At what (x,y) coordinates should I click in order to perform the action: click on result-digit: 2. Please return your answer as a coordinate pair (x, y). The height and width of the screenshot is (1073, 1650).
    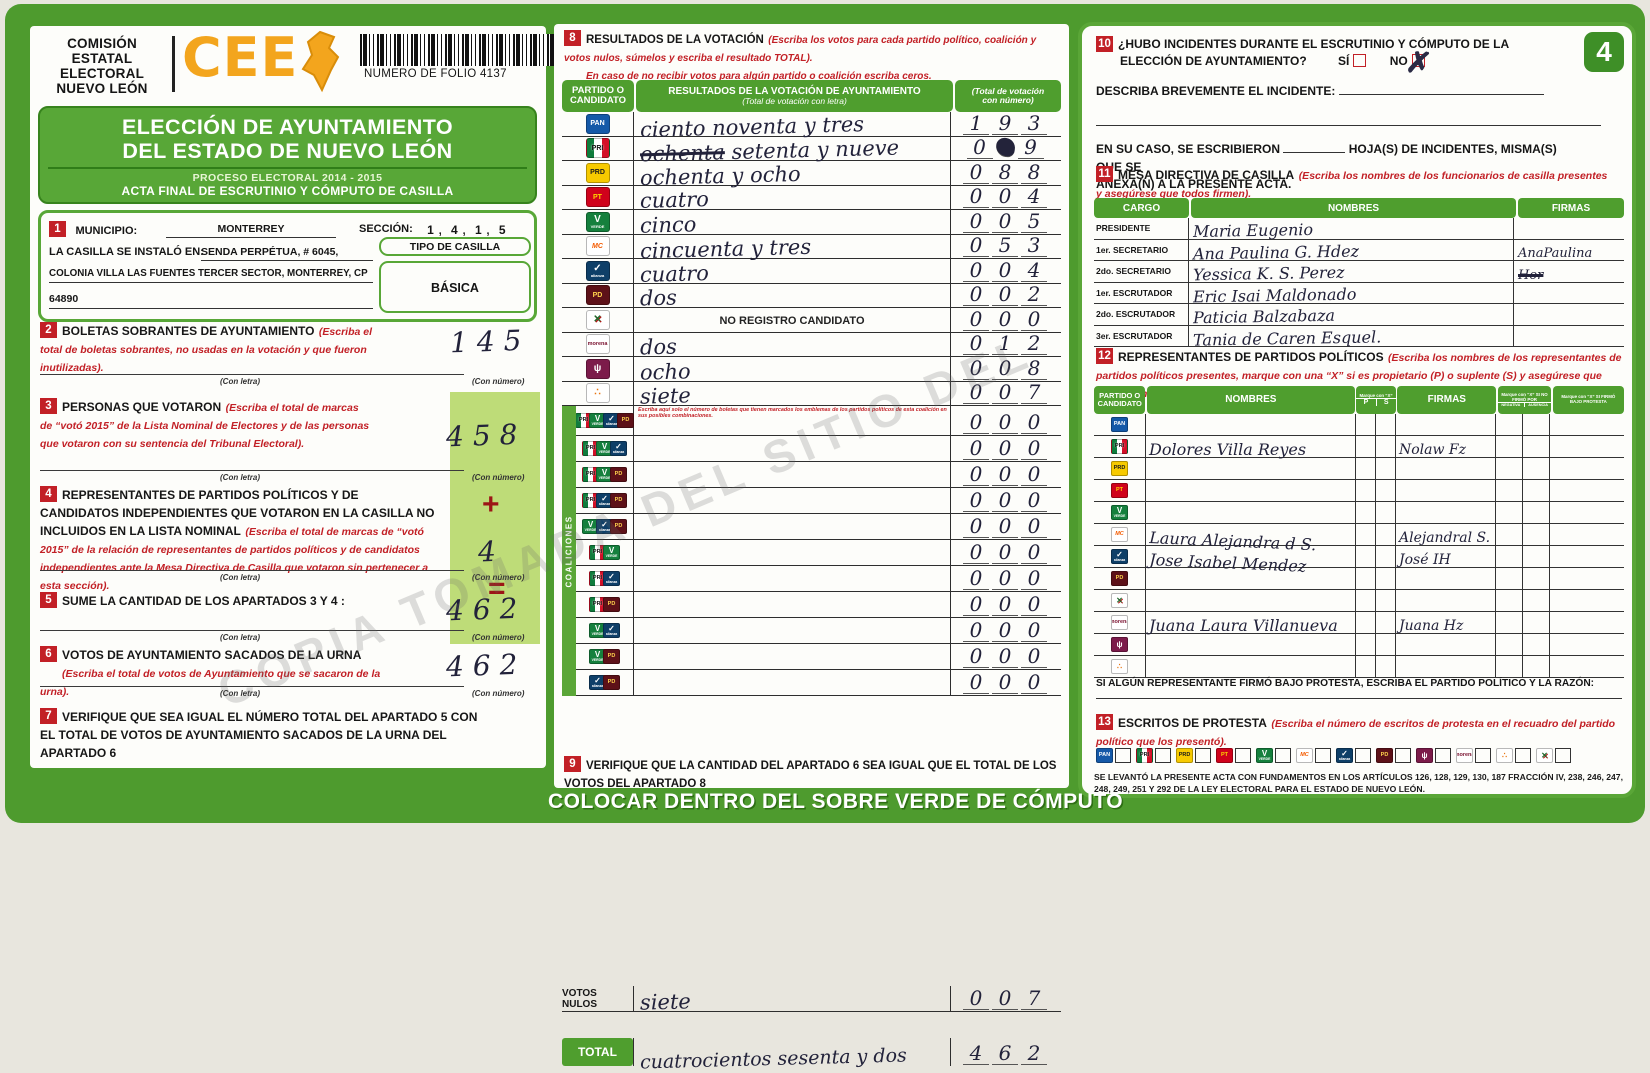
    Looking at the image, I should click on (1034, 1053).